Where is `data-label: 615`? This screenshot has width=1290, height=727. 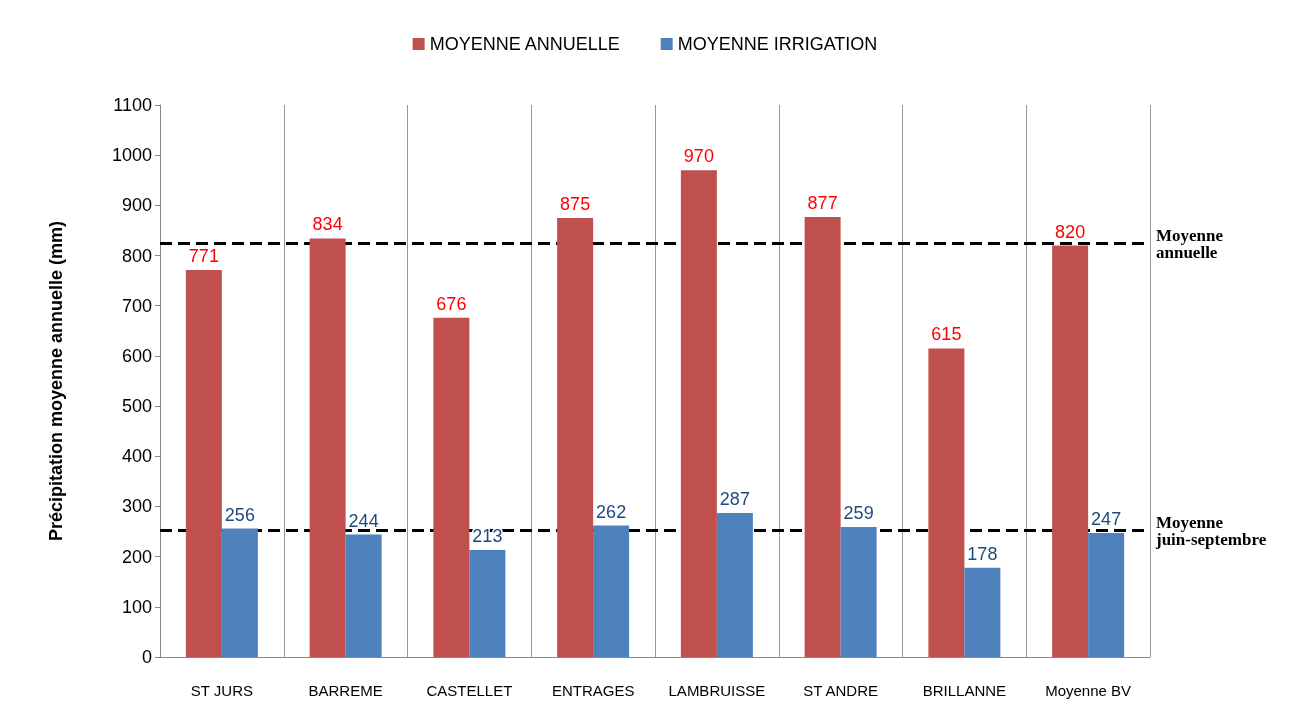 data-label: 615 is located at coordinates (946, 334).